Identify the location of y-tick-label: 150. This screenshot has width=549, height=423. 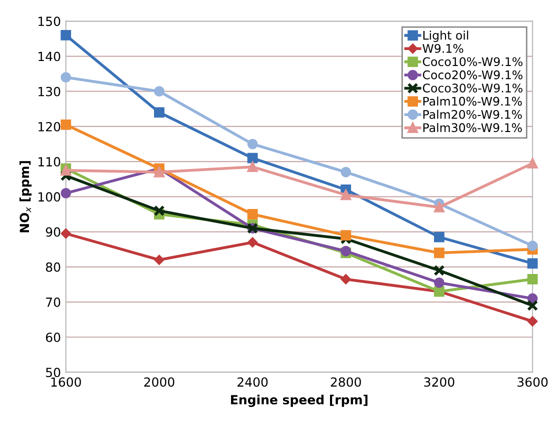
(49, 21).